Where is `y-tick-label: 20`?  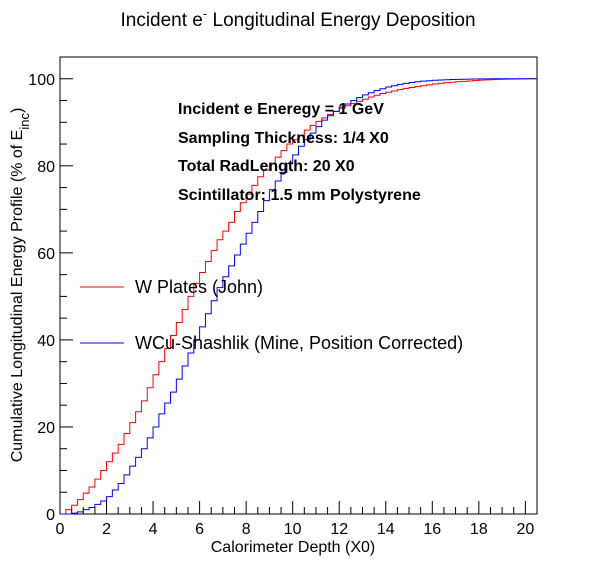
y-tick-label: 20 is located at coordinates (46, 428).